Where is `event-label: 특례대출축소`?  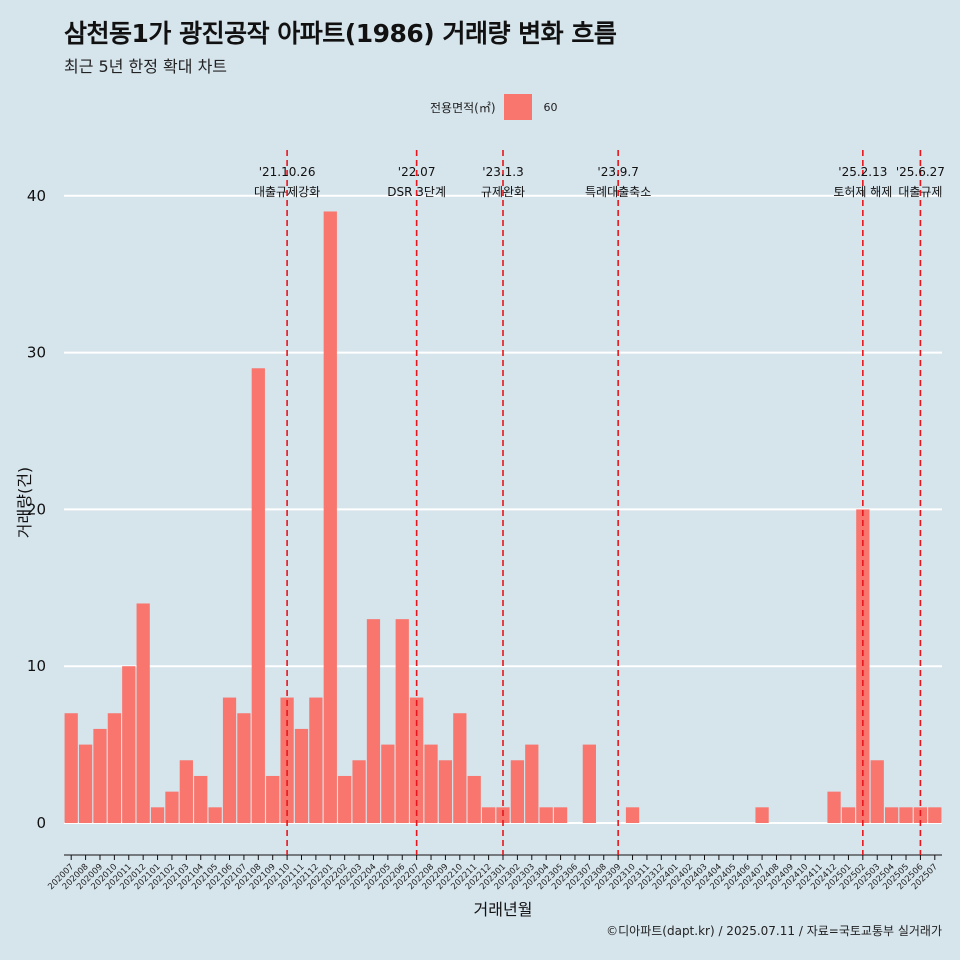
event-label: 특례대출축소 is located at coordinates (618, 192).